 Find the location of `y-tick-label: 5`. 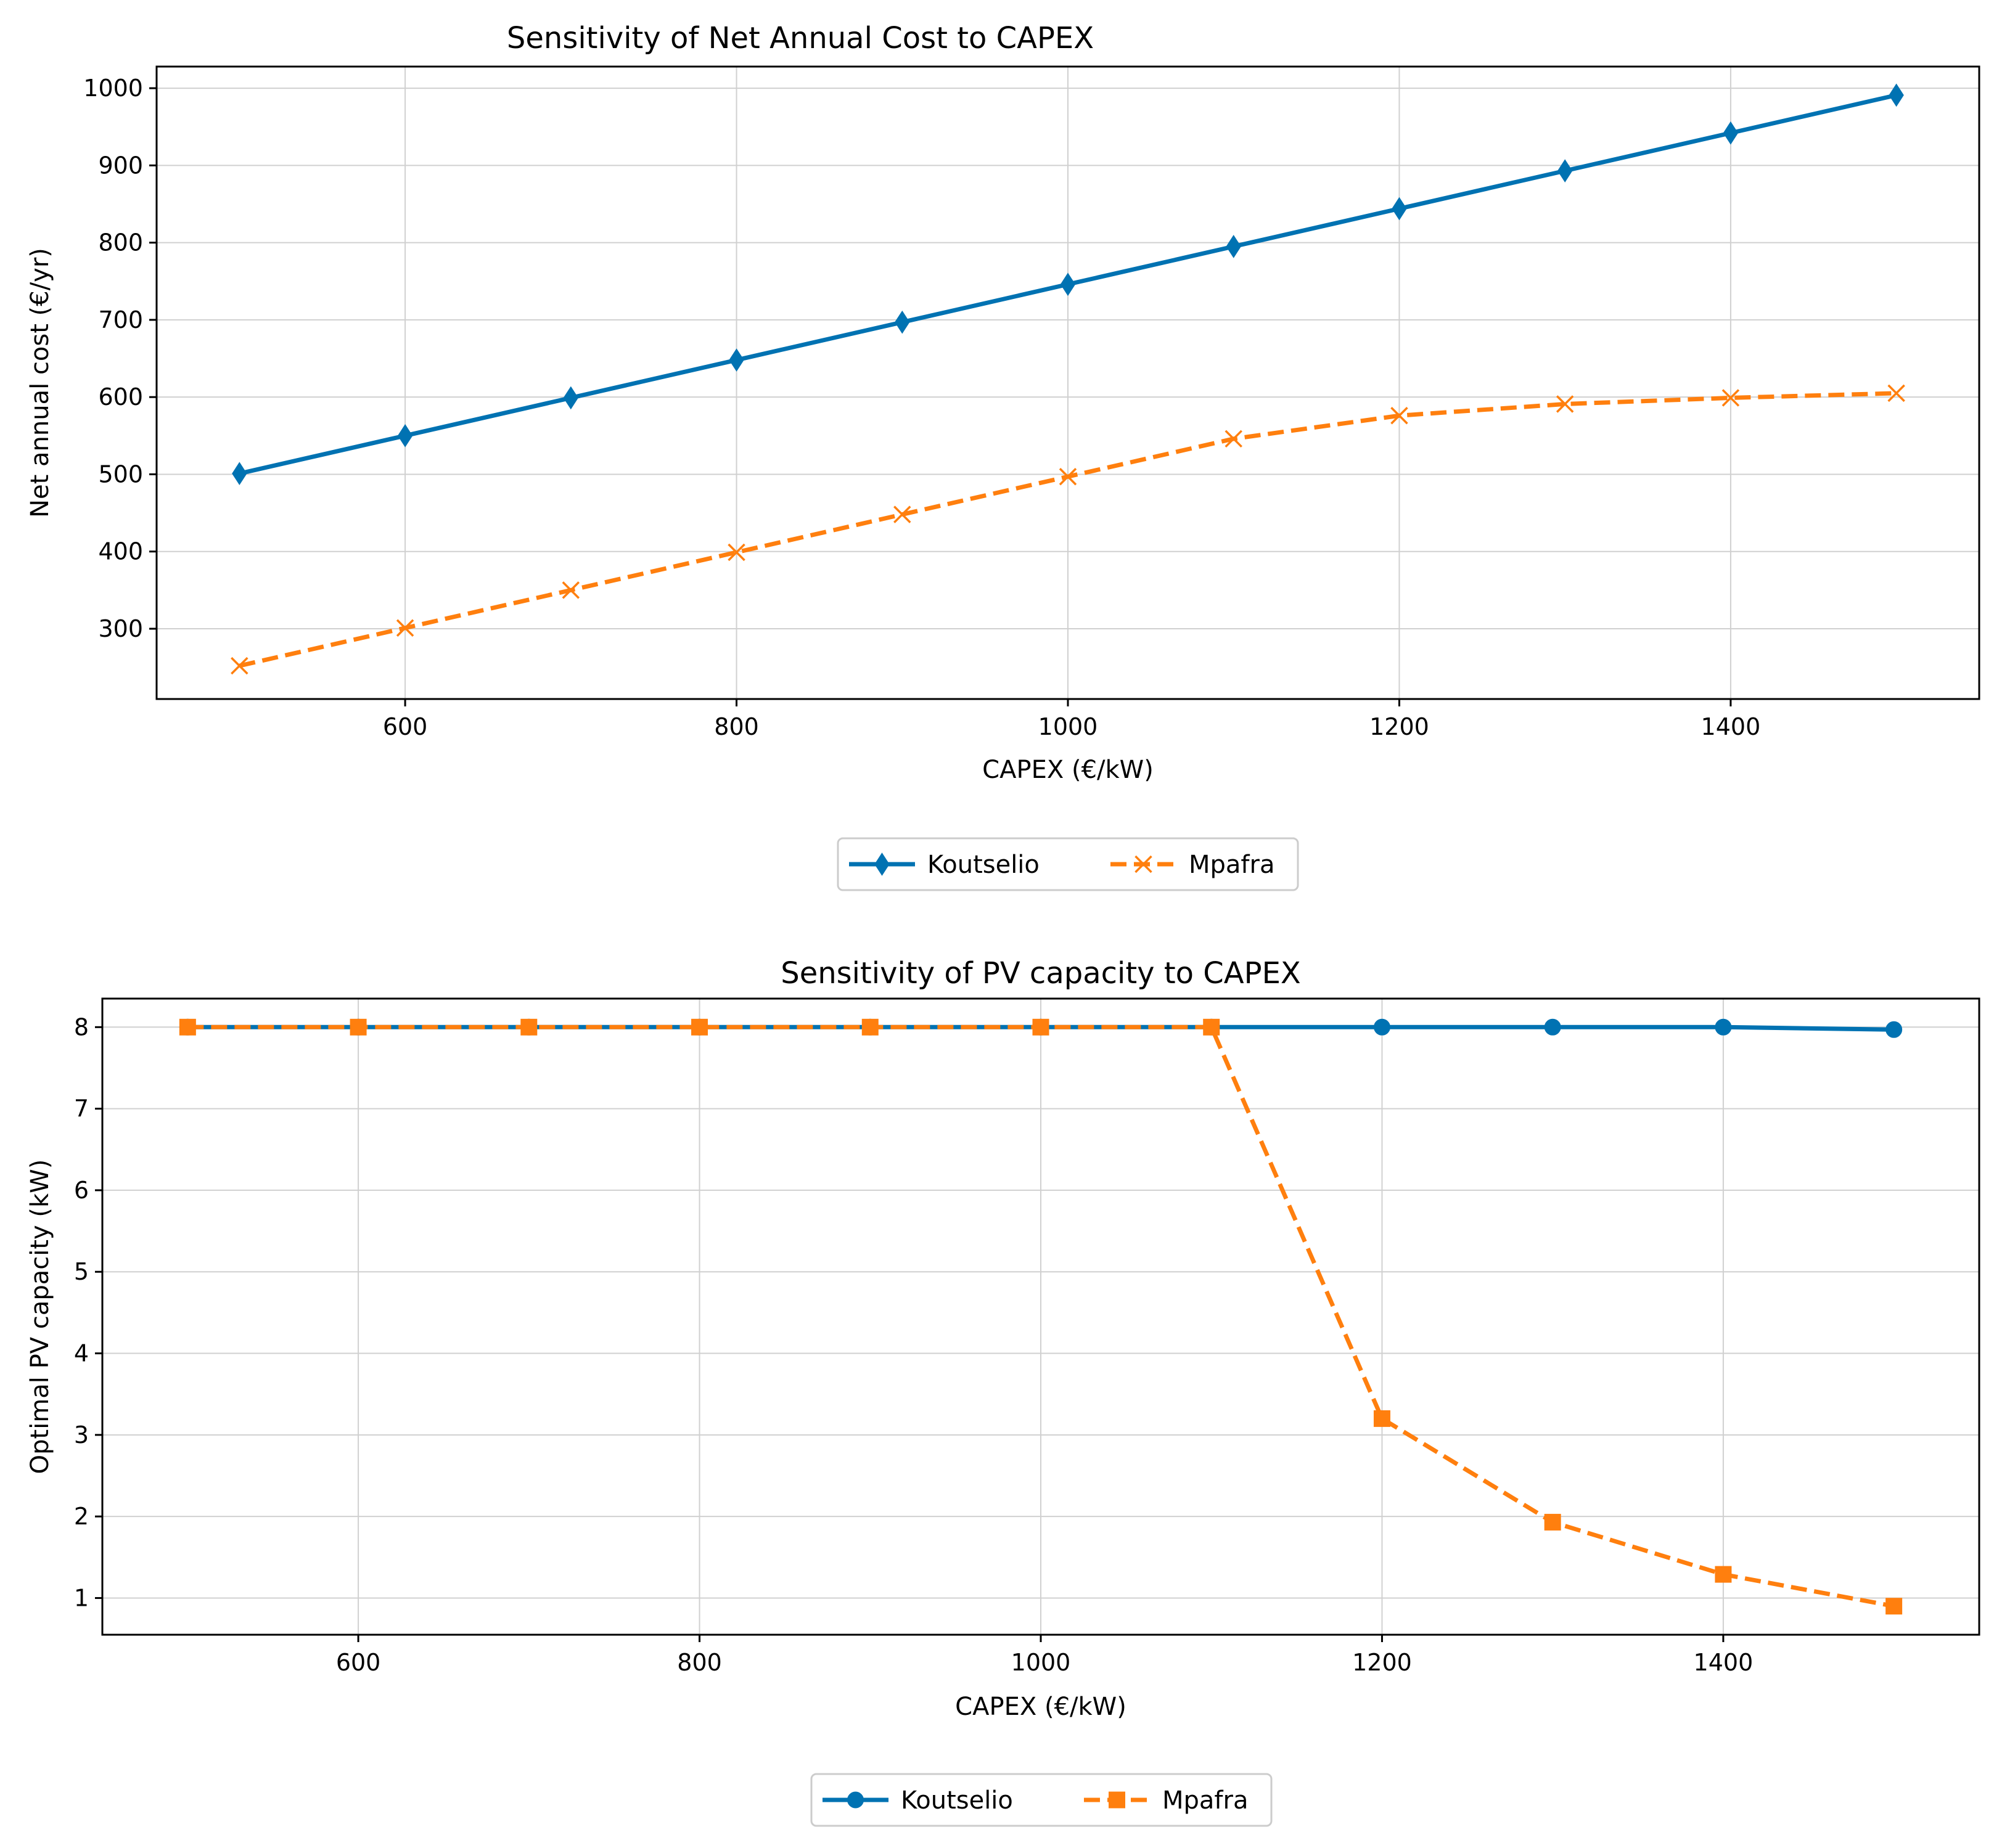

y-tick-label: 5 is located at coordinates (81, 1271).